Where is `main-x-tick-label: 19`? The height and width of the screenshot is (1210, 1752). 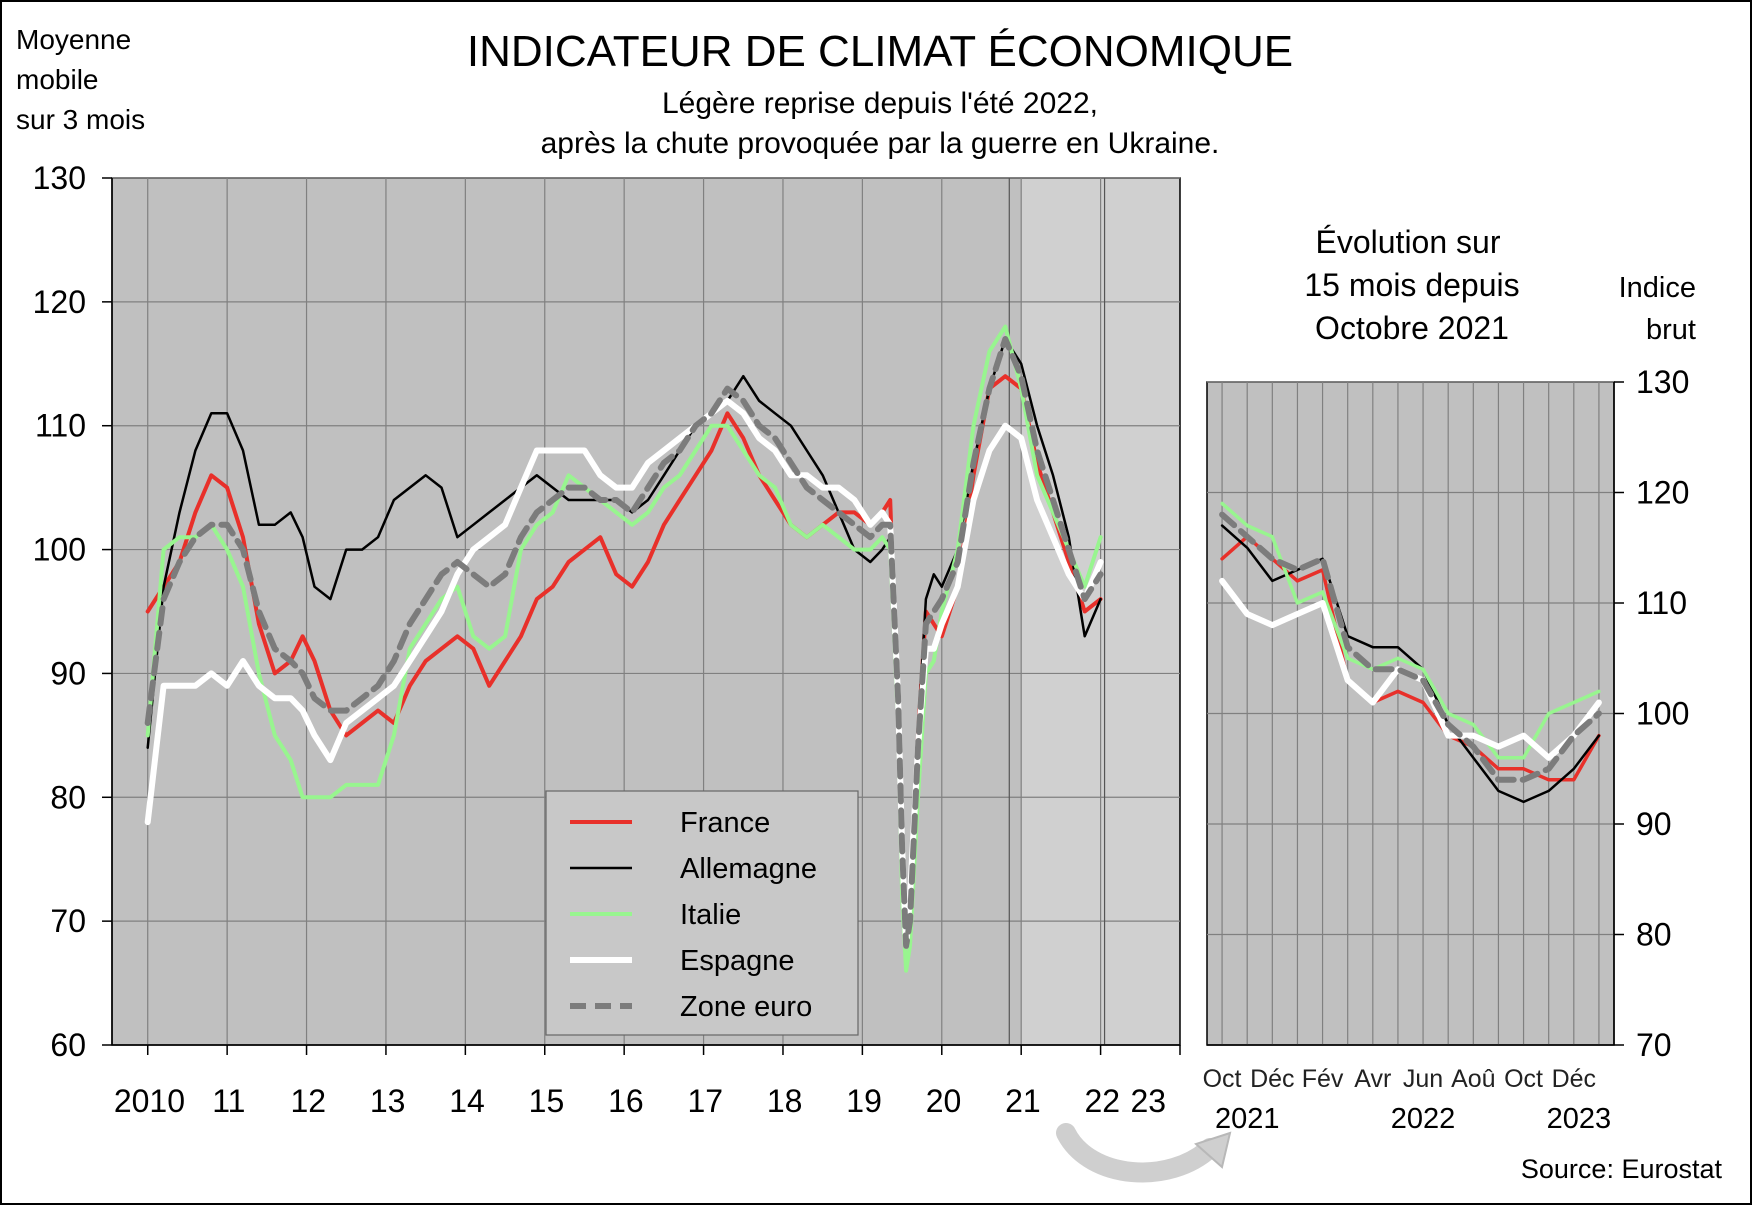 main-x-tick-label: 19 is located at coordinates (864, 1101).